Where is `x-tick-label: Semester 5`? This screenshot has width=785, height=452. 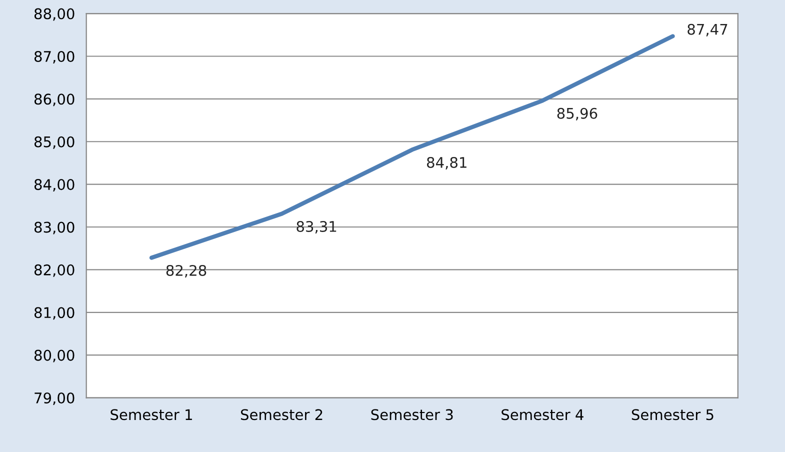
x-tick-label: Semester 5 is located at coordinates (673, 414).